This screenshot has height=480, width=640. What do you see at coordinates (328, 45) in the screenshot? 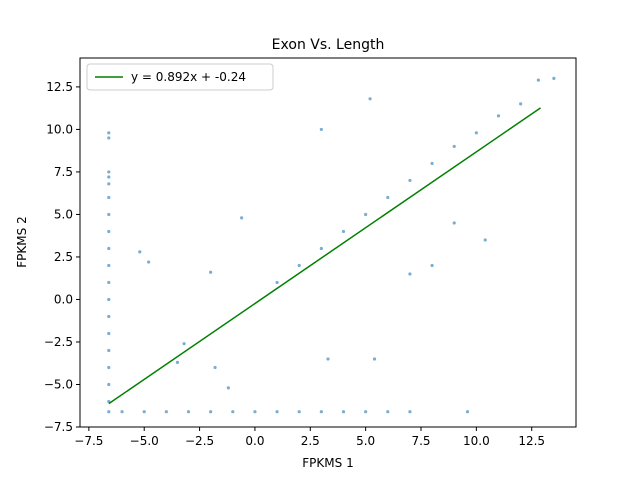
I see `chart-title: Exon Vs. Length` at bounding box center [328, 45].